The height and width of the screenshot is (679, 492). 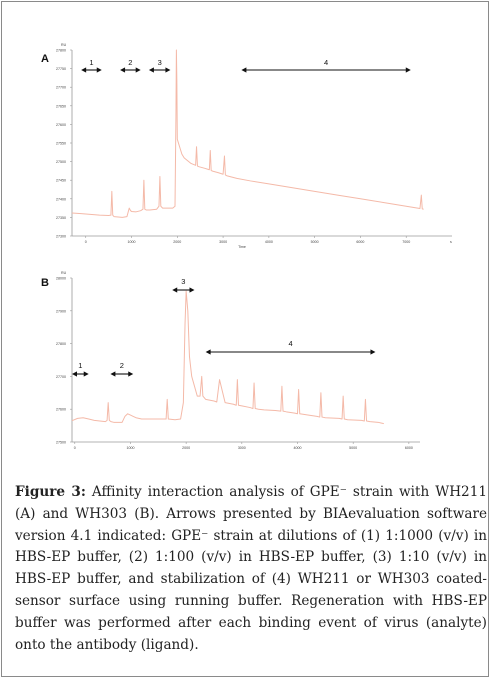 What do you see at coordinates (61, 199) in the screenshot?
I see `y-tick-label: 27400` at bounding box center [61, 199].